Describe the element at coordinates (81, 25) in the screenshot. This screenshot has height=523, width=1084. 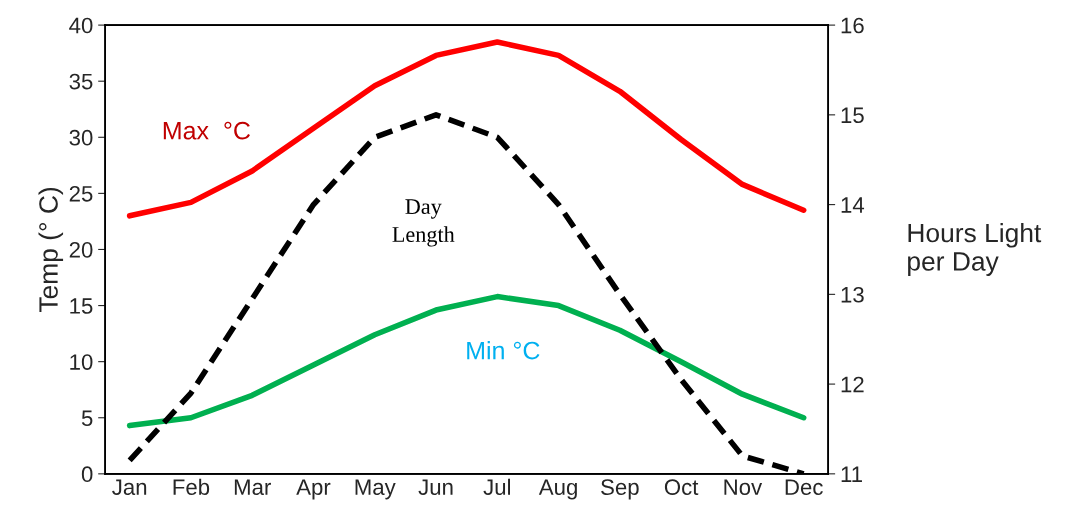
I see `y-tick-label: 40` at that location.